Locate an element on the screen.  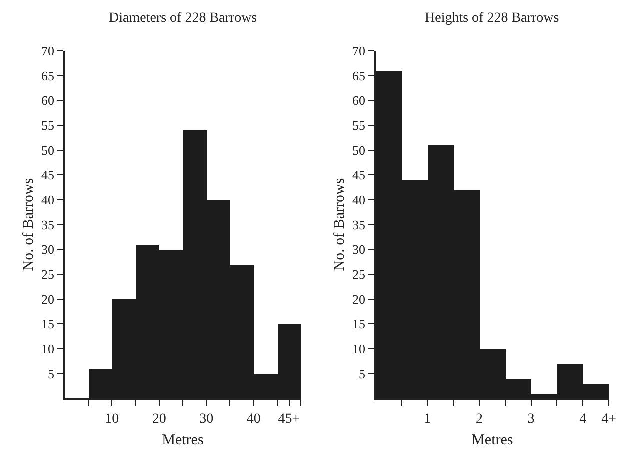
x-tick-label: 10 is located at coordinates (112, 420).